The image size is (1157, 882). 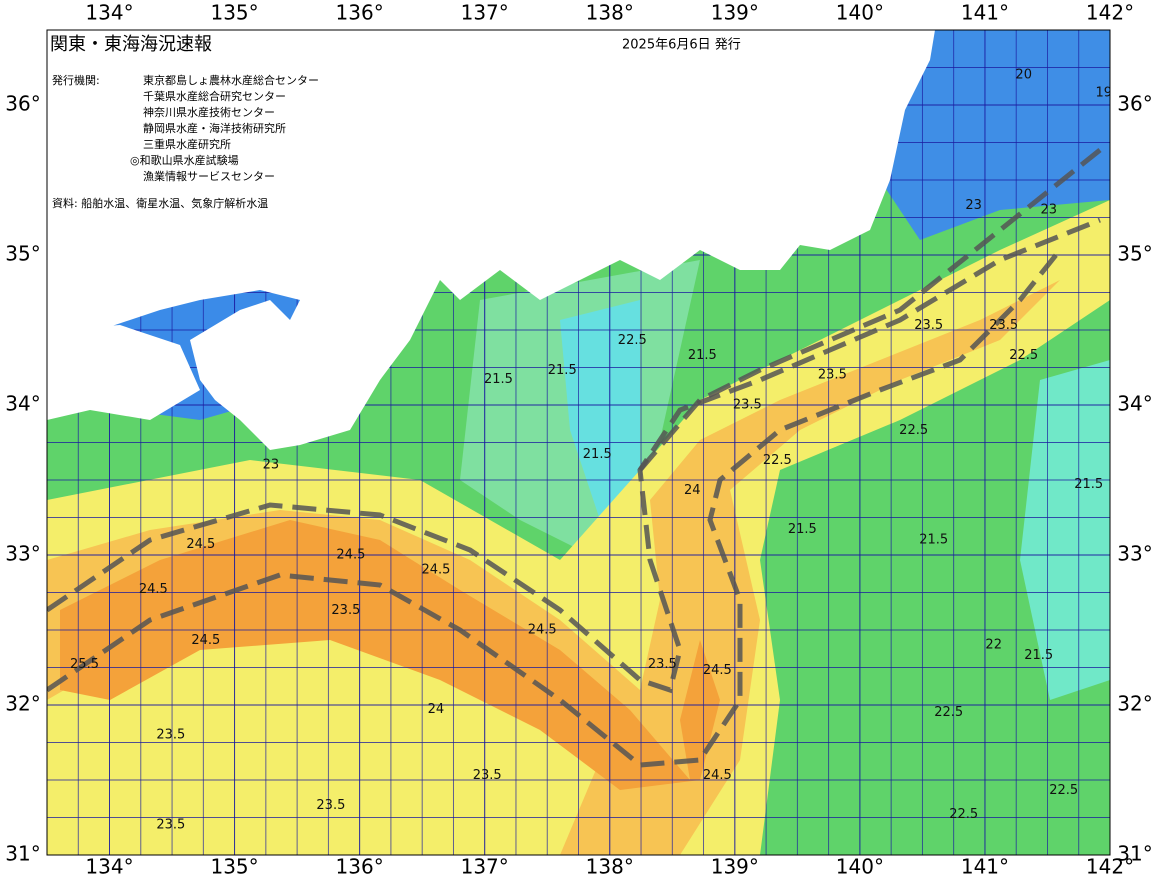 What do you see at coordinates (184, 160) in the screenshot?
I see `issuer: ◎和歌山県水産試験場` at bounding box center [184, 160].